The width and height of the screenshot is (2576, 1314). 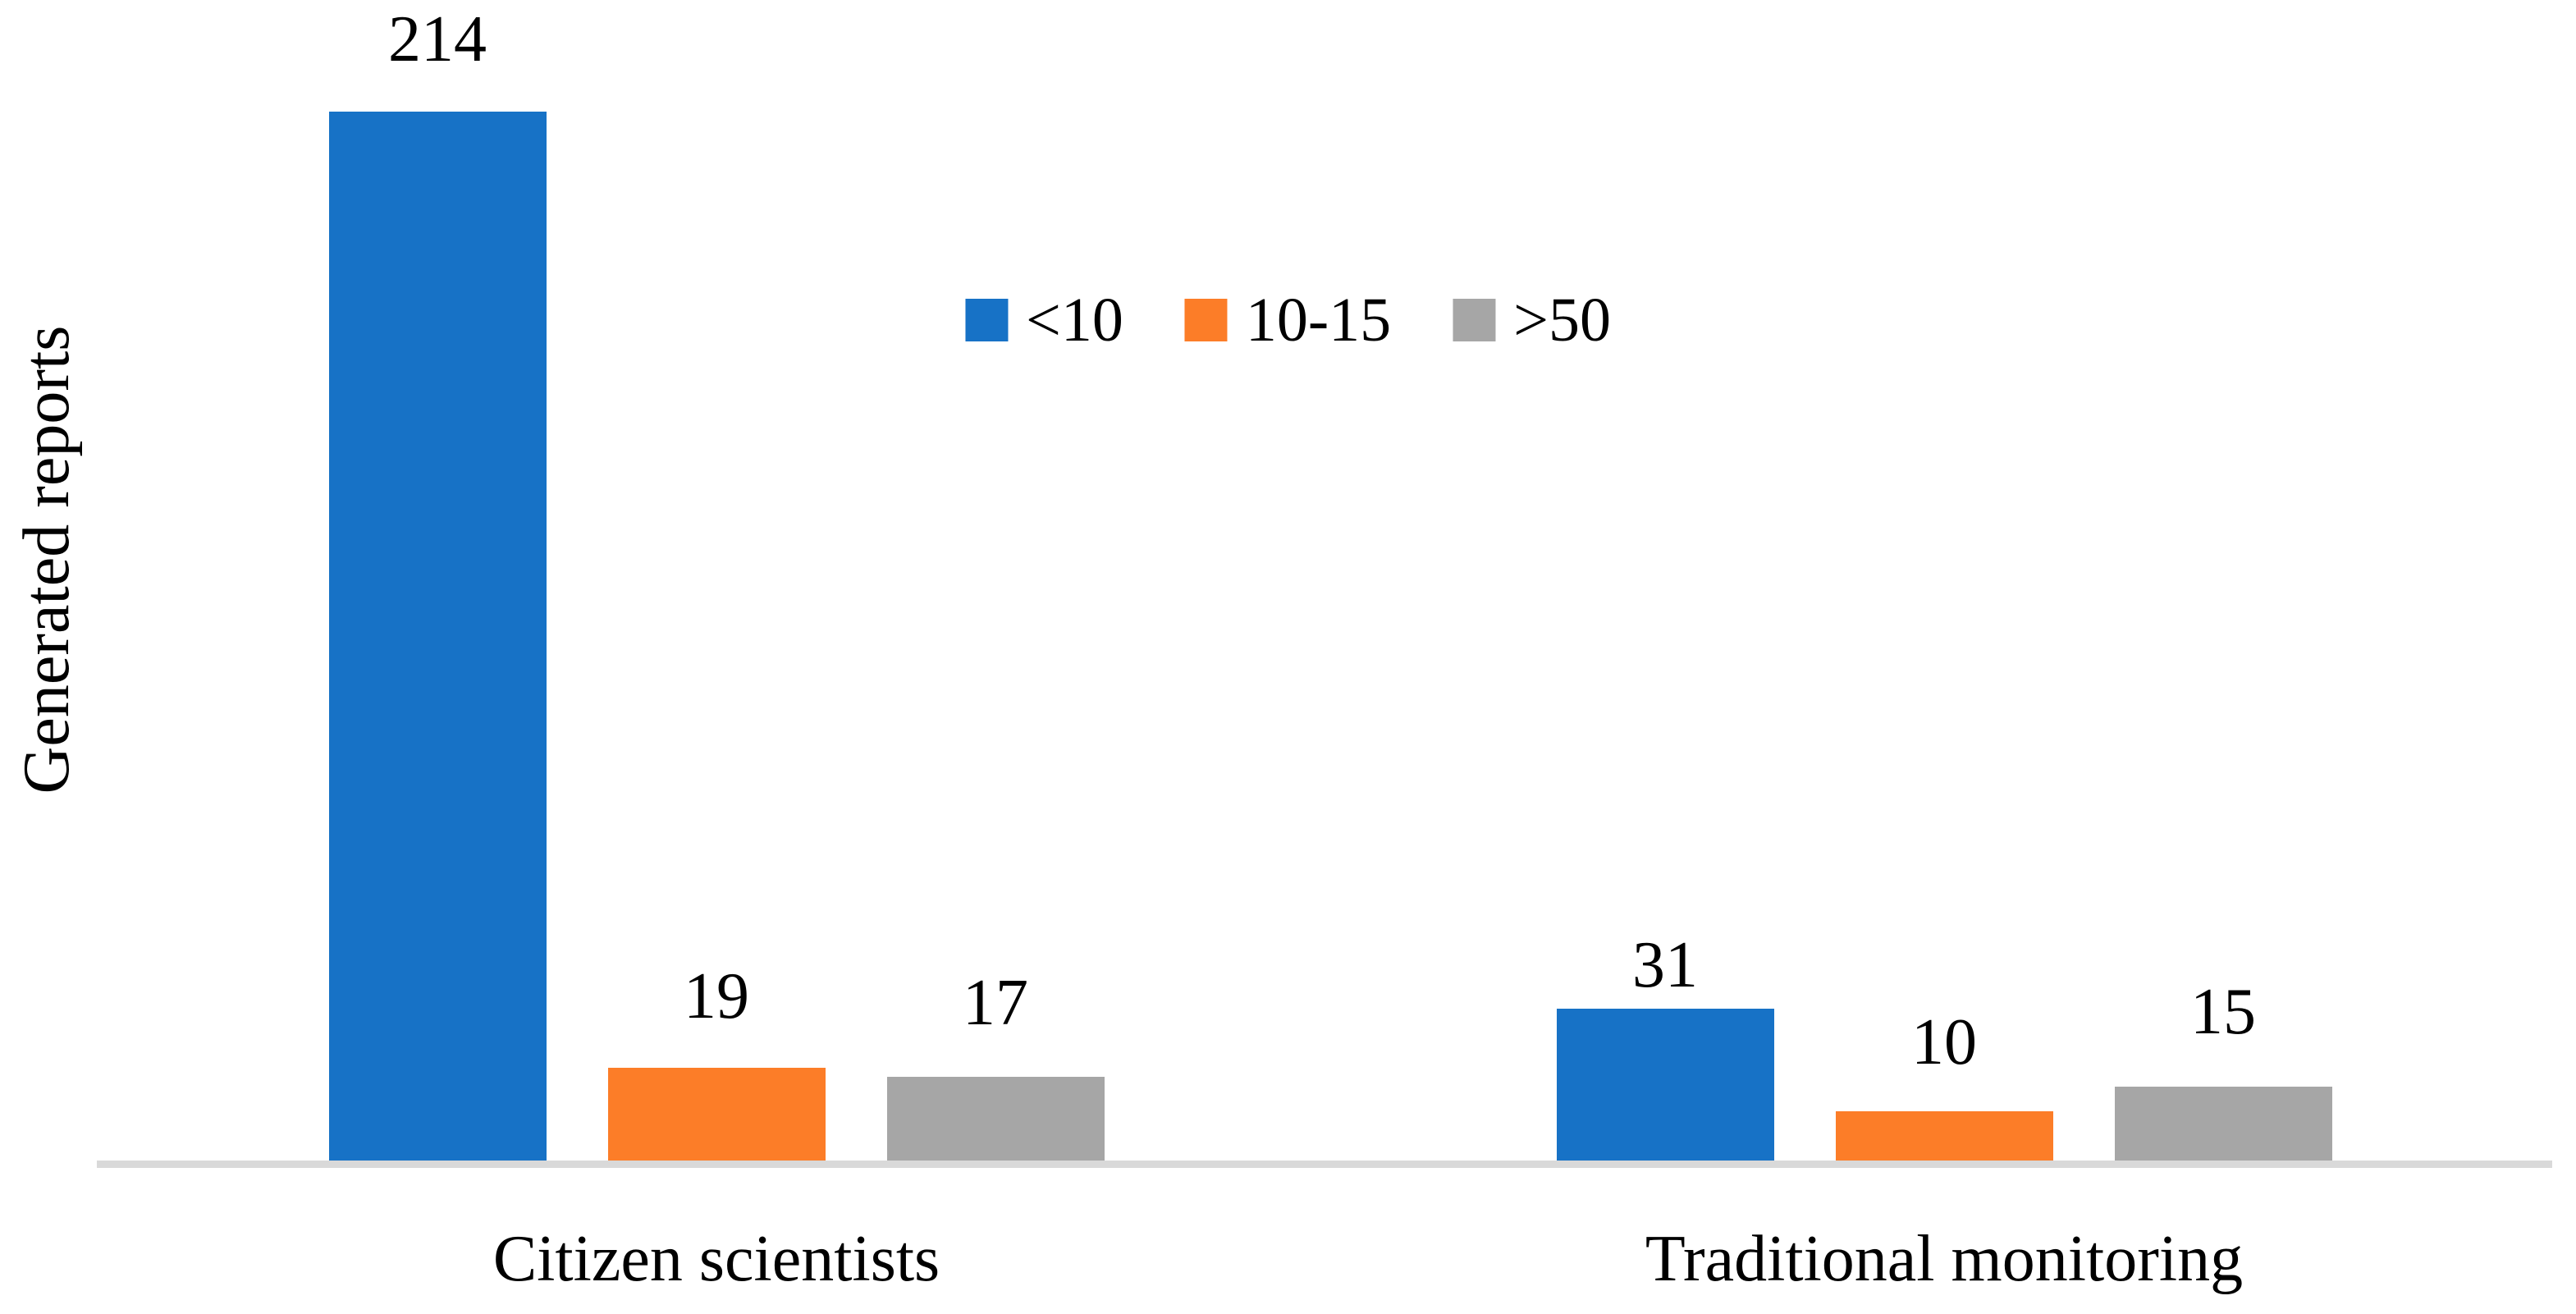 I want to click on y-axis-title: Generated reports, so click(x=47, y=559).